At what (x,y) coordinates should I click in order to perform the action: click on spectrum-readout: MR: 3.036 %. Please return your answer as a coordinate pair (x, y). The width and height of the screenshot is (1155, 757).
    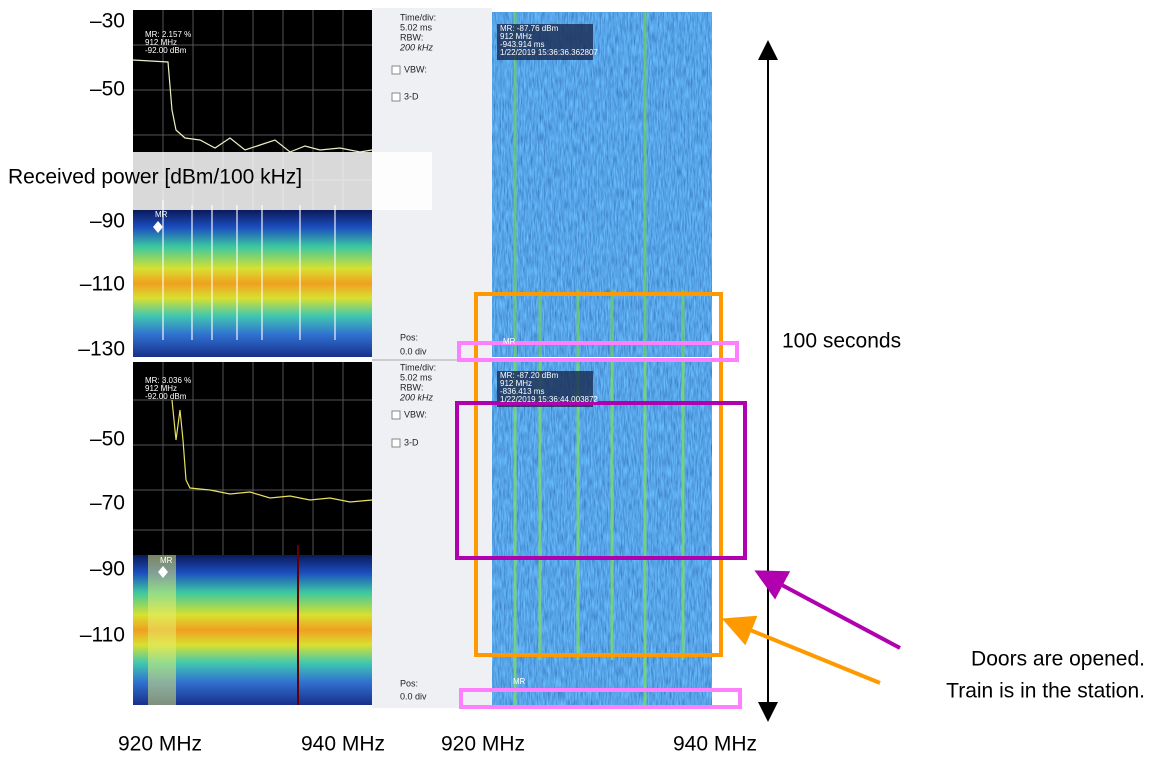
    Looking at the image, I should click on (168, 380).